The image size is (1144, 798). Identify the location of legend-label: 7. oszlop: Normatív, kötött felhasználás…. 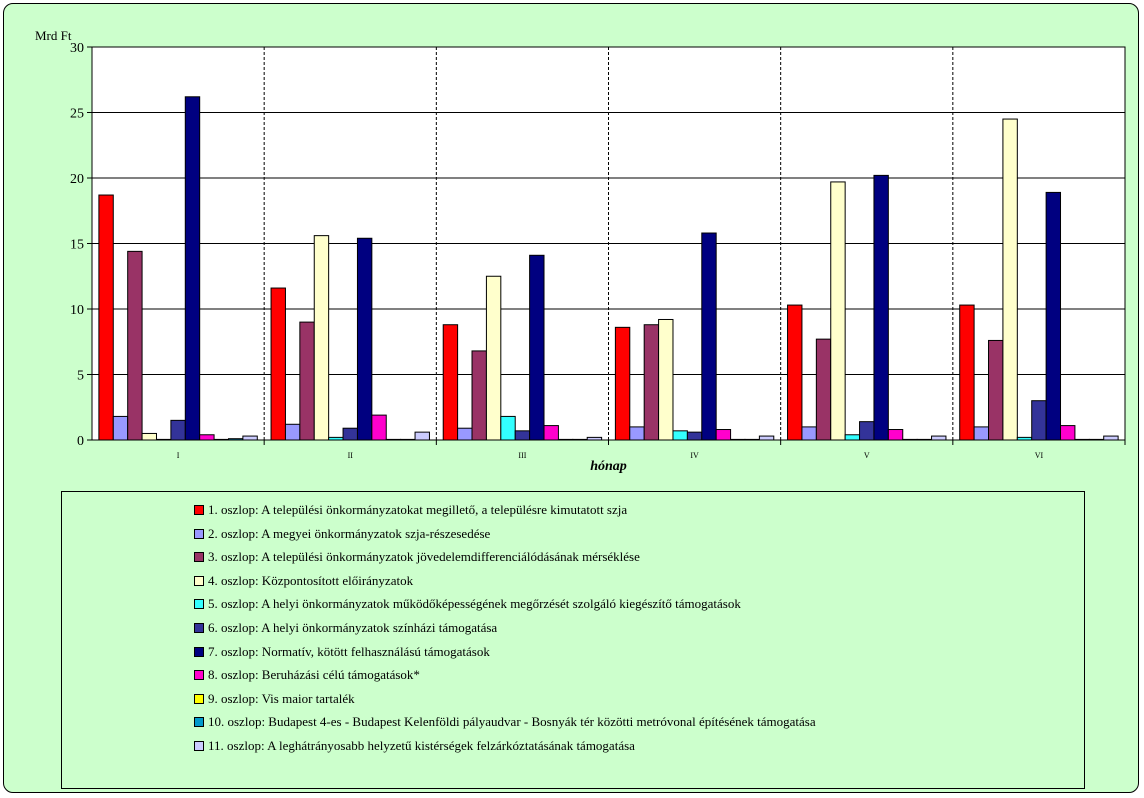
(349, 651).